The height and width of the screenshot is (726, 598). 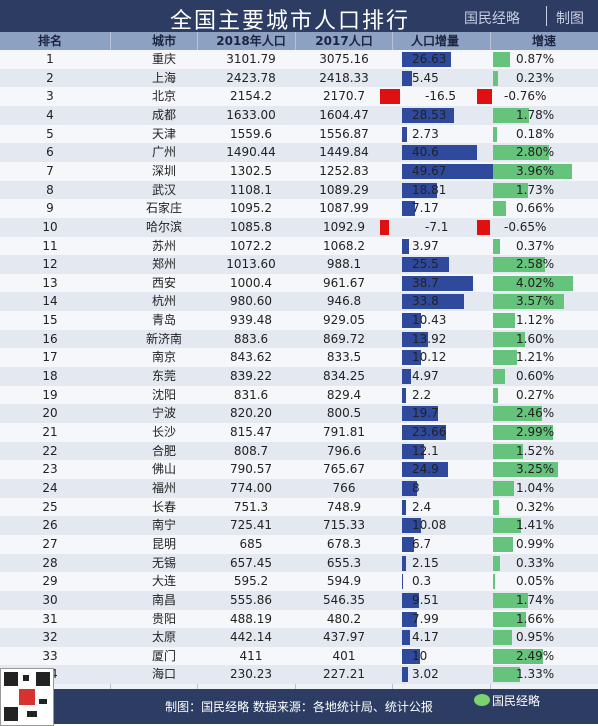 What do you see at coordinates (535, 170) in the screenshot?
I see `growth-value: 3.96%` at bounding box center [535, 170].